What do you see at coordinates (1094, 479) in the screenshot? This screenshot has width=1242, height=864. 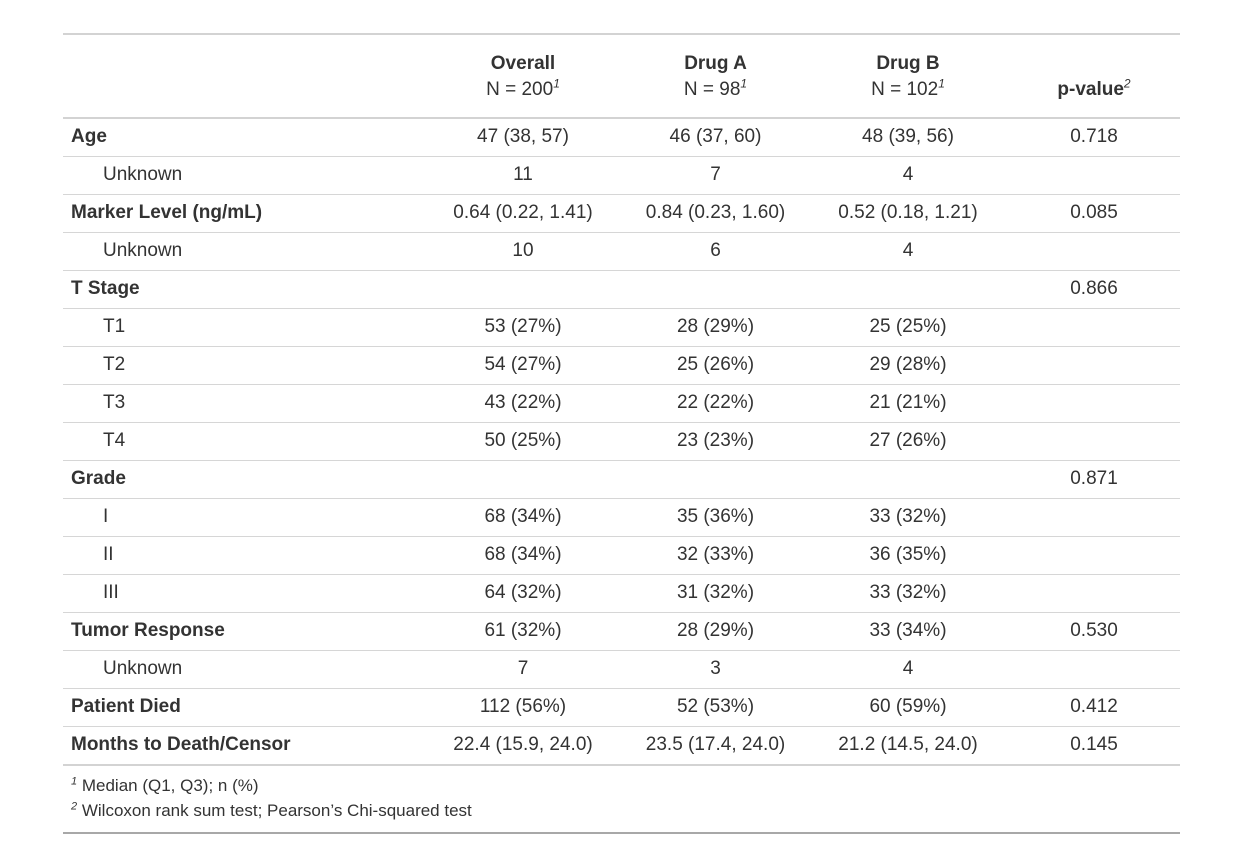 I see `p-value-cell: 0.871` at bounding box center [1094, 479].